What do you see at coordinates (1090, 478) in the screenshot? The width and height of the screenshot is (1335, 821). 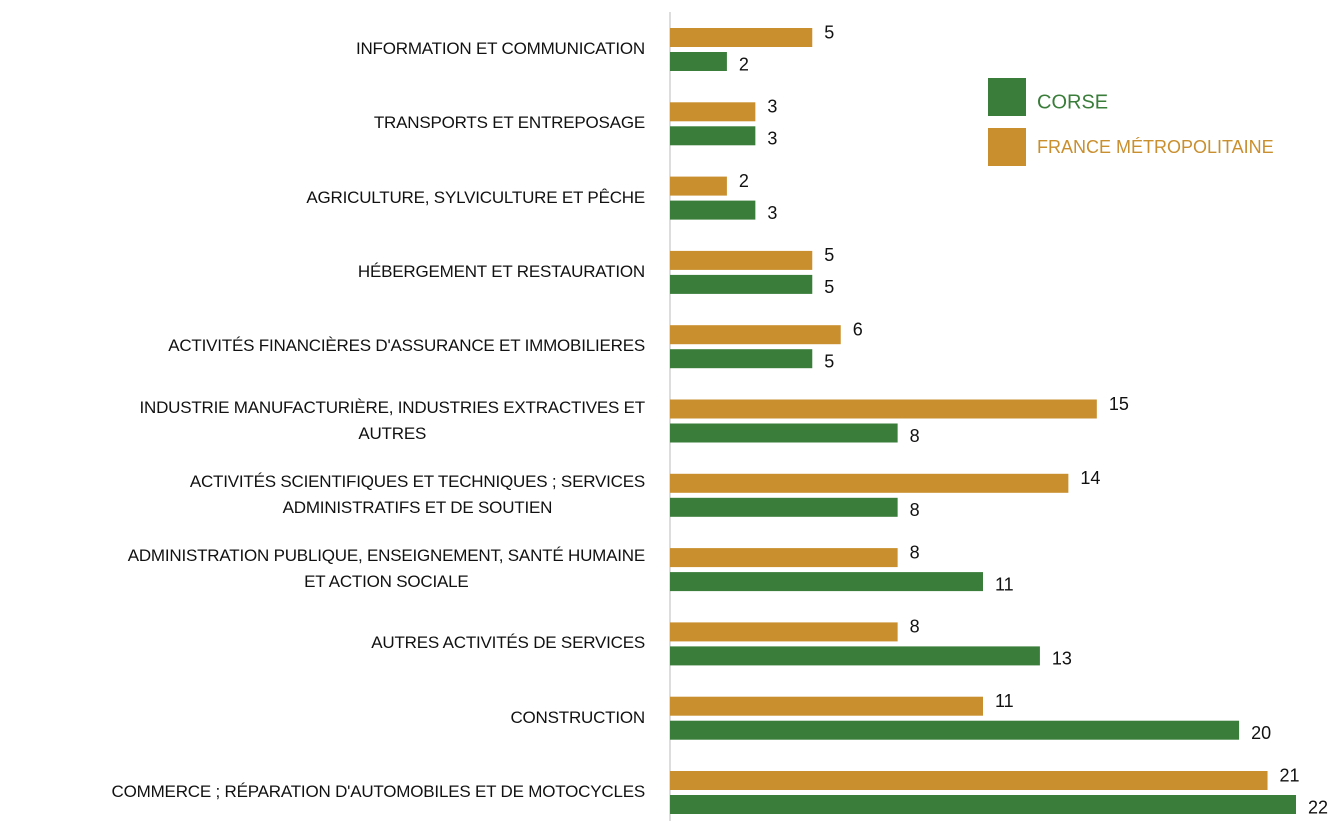 I see `value-label: 14` at bounding box center [1090, 478].